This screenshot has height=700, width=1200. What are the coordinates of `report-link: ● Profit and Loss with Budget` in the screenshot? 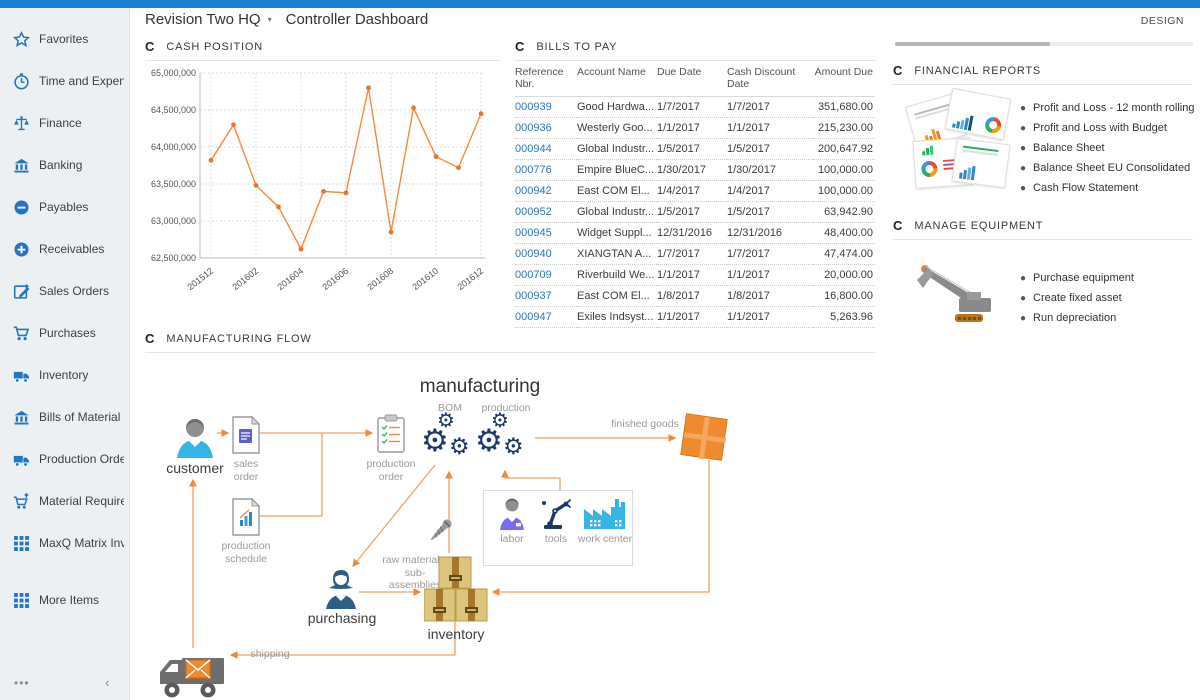 It's located at (1109, 128).